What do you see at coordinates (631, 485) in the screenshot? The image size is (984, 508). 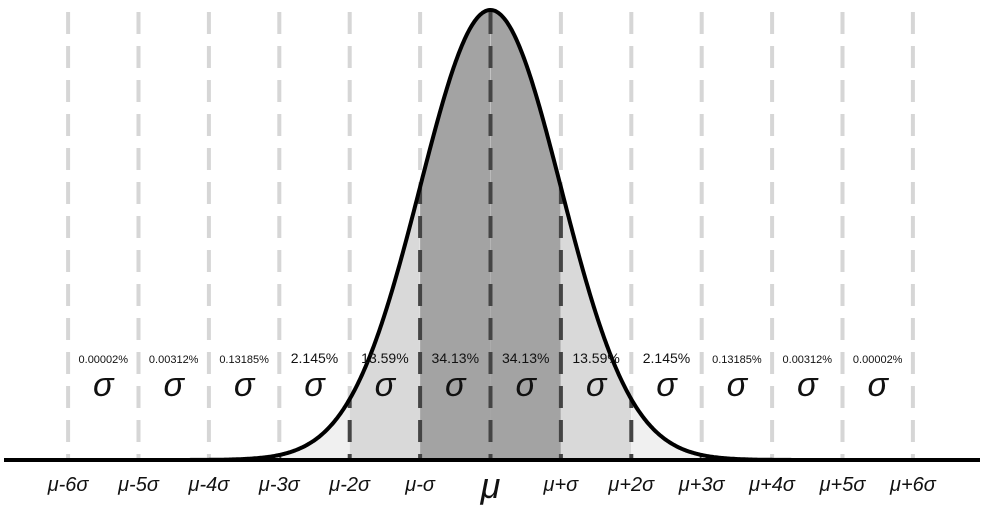 I see `x-axis-label: μ+2σ` at bounding box center [631, 485].